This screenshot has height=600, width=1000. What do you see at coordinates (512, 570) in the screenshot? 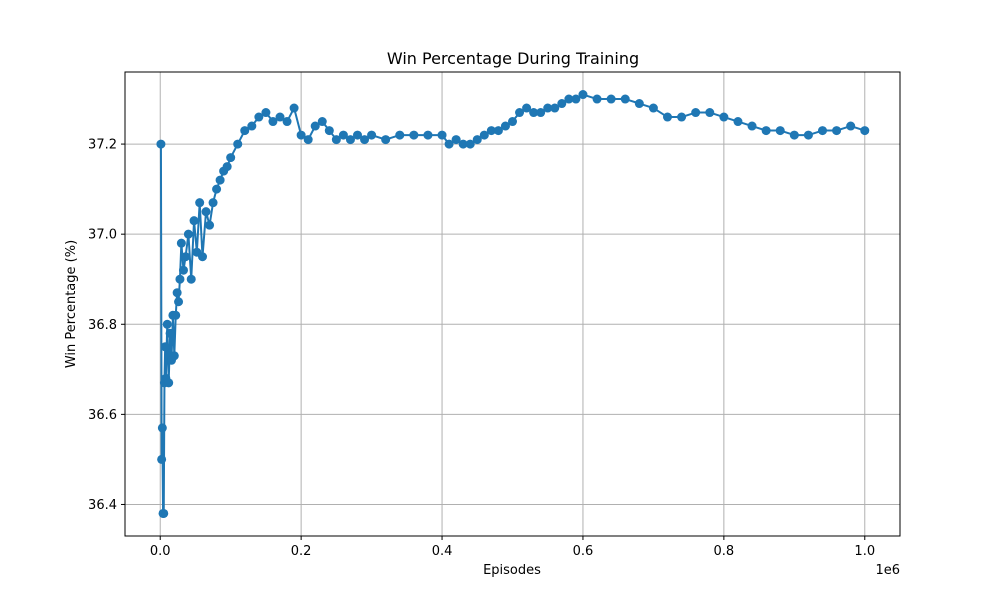
I see `x-axis-label: Episodes` at bounding box center [512, 570].